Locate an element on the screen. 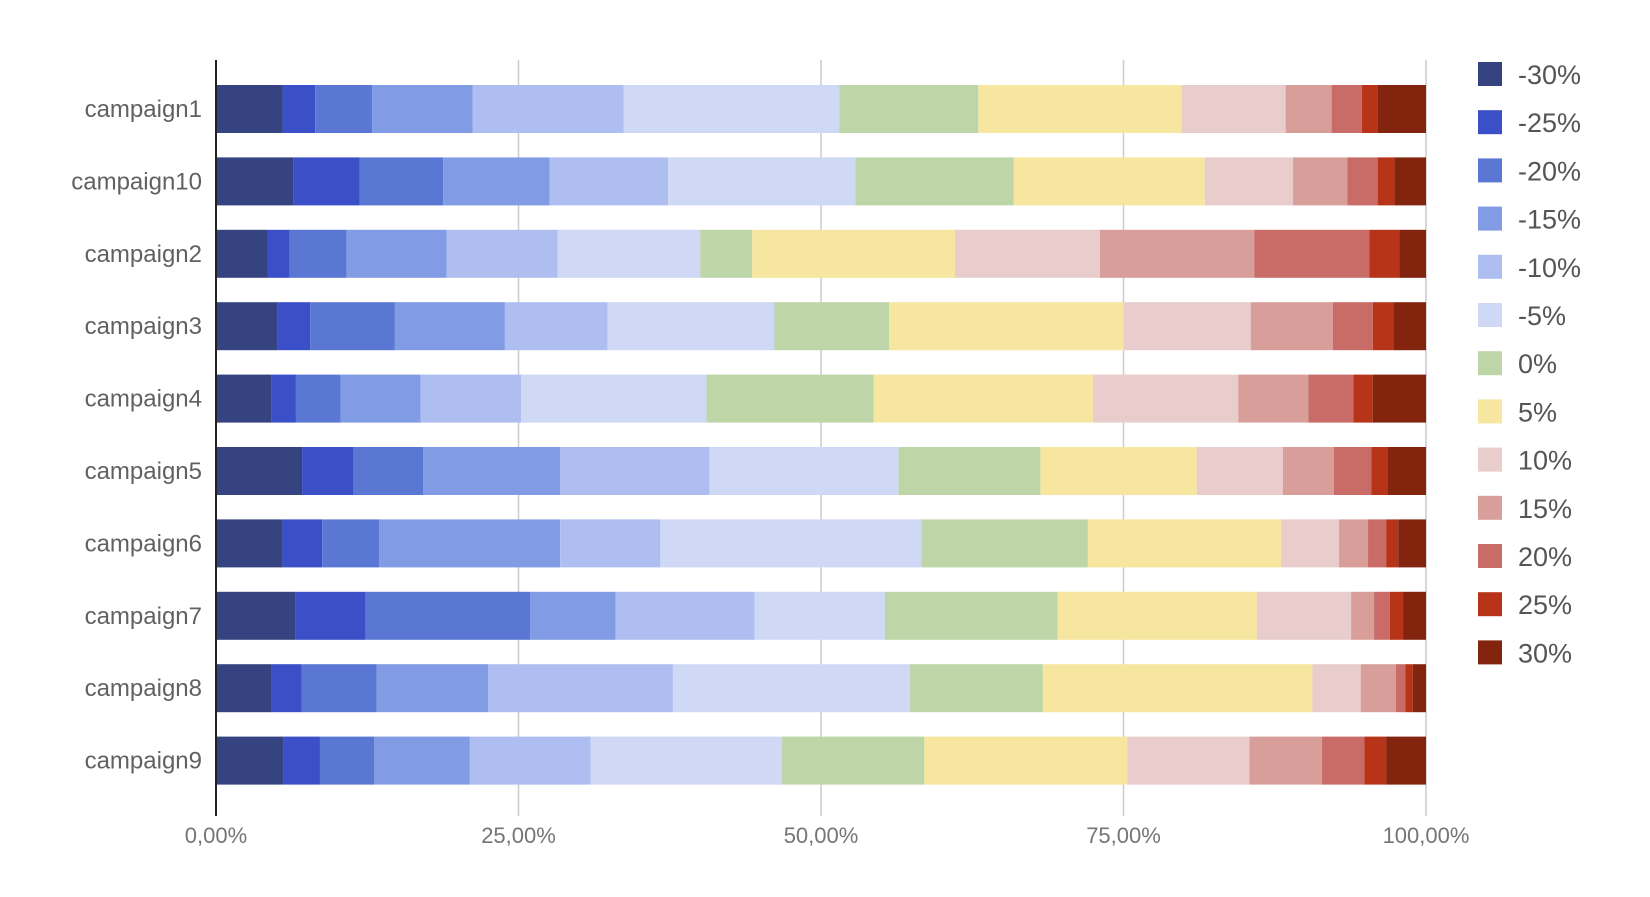 The image size is (1650, 897). legend-label: -30% is located at coordinates (1549, 75).